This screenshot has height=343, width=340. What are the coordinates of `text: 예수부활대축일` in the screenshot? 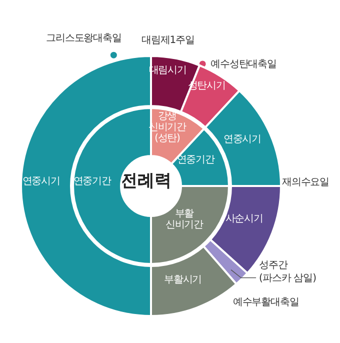 It's located at (265, 302).